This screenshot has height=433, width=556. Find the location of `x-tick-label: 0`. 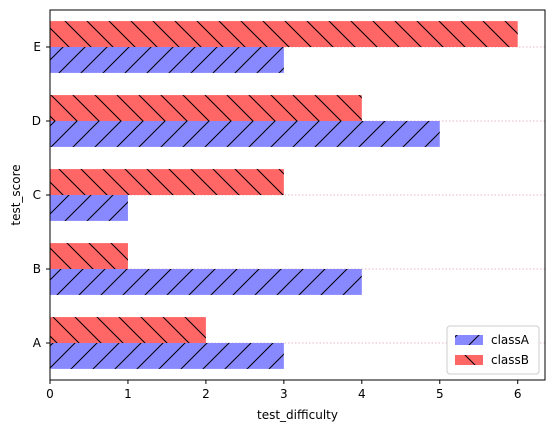

x-tick-label: 0 is located at coordinates (50, 394).